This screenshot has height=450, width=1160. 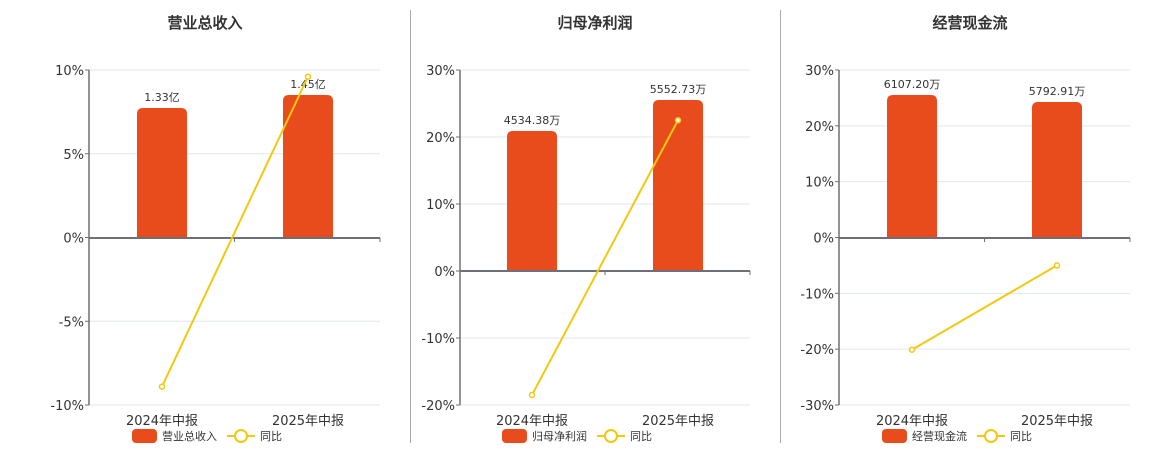 What do you see at coordinates (970, 23) in the screenshot?
I see `chart-title: 经营现金流` at bounding box center [970, 23].